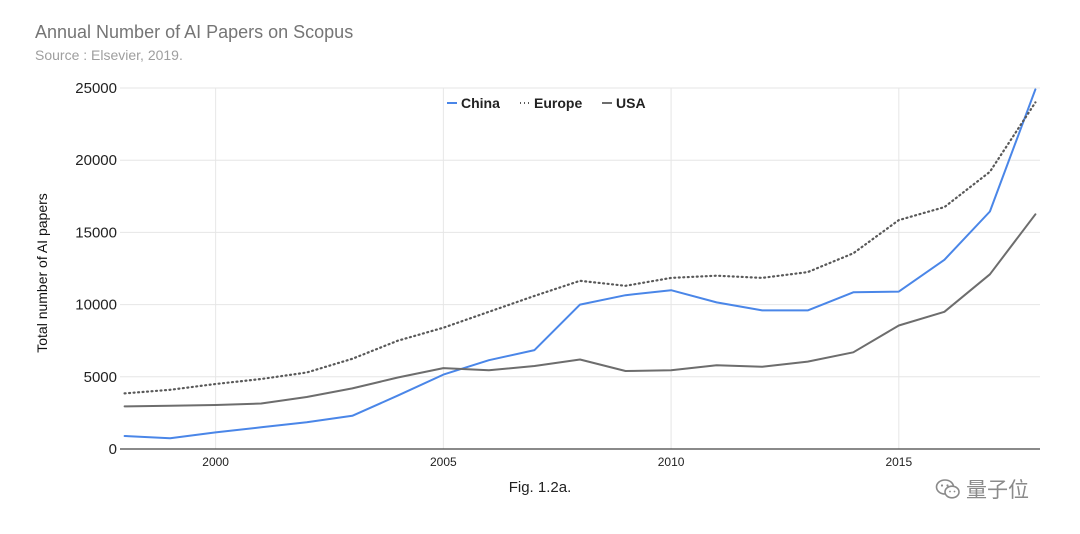  Describe the element at coordinates (558, 103) in the screenshot. I see `legend-label-europe: Europe` at that location.